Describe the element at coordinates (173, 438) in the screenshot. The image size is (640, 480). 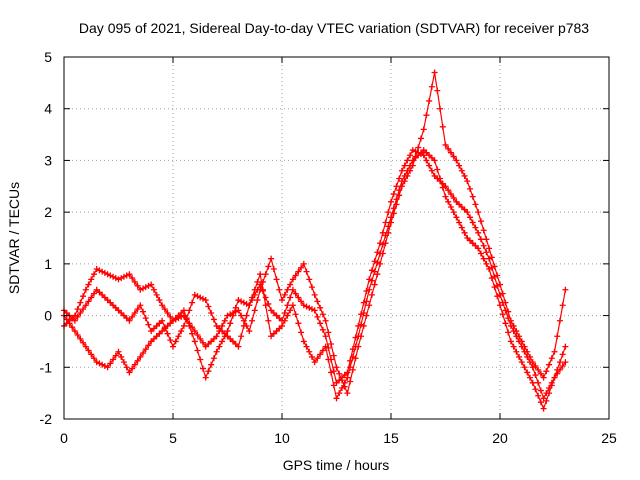
I see `x-tick-label: 5` at that location.